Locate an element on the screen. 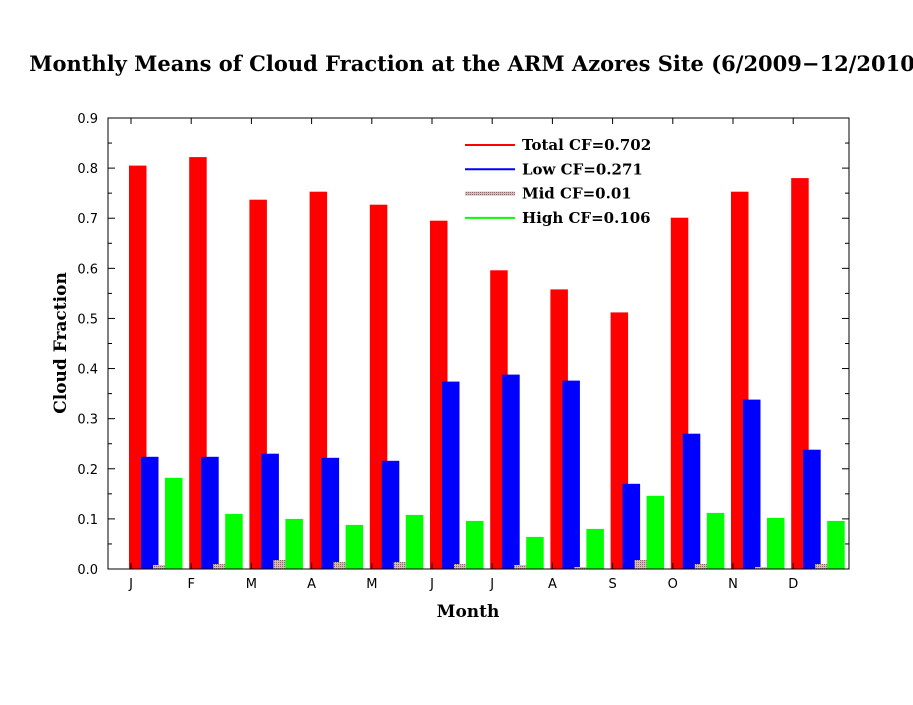 This screenshot has height=705, width=913. y-tick-label: 0.0 is located at coordinates (87, 570).